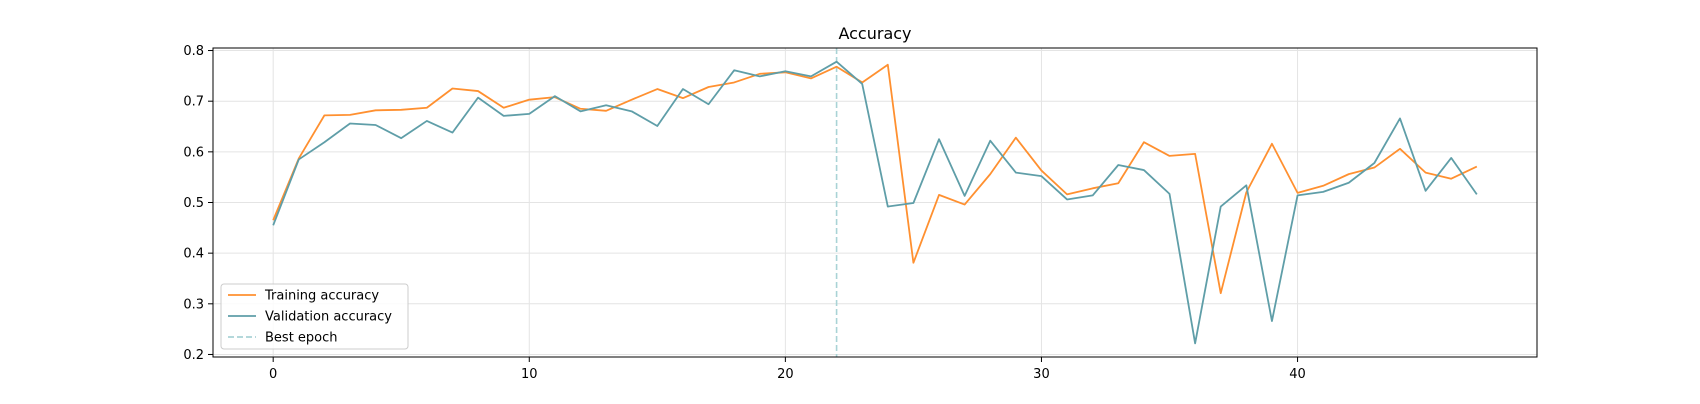 The width and height of the screenshot is (1700, 404). What do you see at coordinates (193, 355) in the screenshot?
I see `y-tick-label: 0.2` at bounding box center [193, 355].